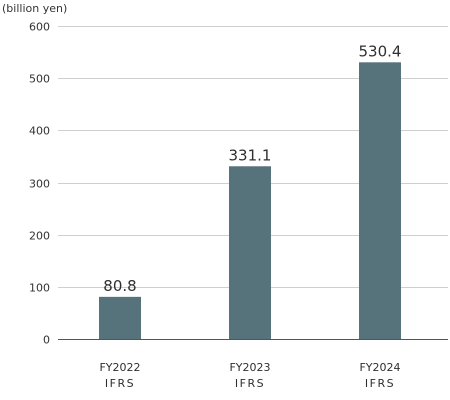  Describe the element at coordinates (39, 131) in the screenshot. I see `y-tick-label: 400` at that location.